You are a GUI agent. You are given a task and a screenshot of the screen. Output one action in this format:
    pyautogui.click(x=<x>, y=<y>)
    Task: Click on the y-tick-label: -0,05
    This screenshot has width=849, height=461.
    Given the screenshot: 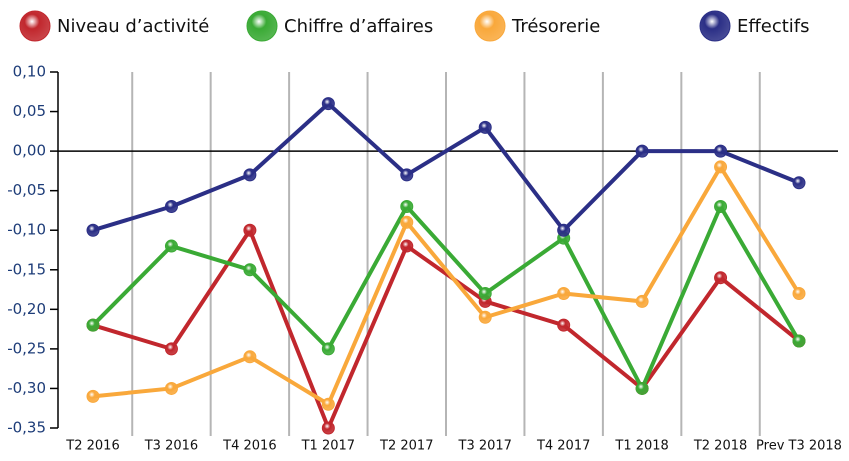 What is the action you would take?
    pyautogui.click(x=26, y=190)
    